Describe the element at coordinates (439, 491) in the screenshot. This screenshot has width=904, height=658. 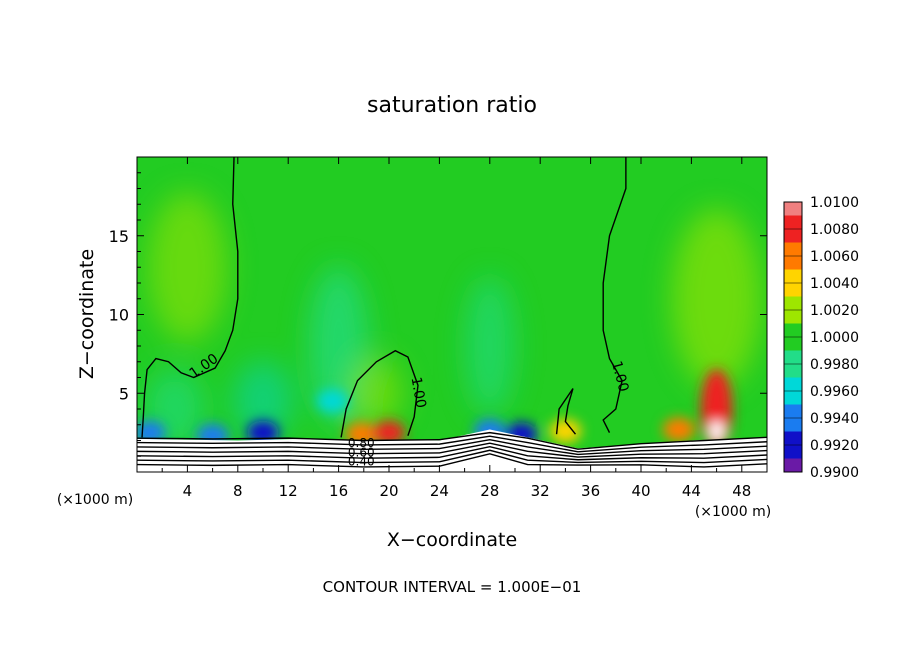
I see `x-tick-label: 24` at that location.